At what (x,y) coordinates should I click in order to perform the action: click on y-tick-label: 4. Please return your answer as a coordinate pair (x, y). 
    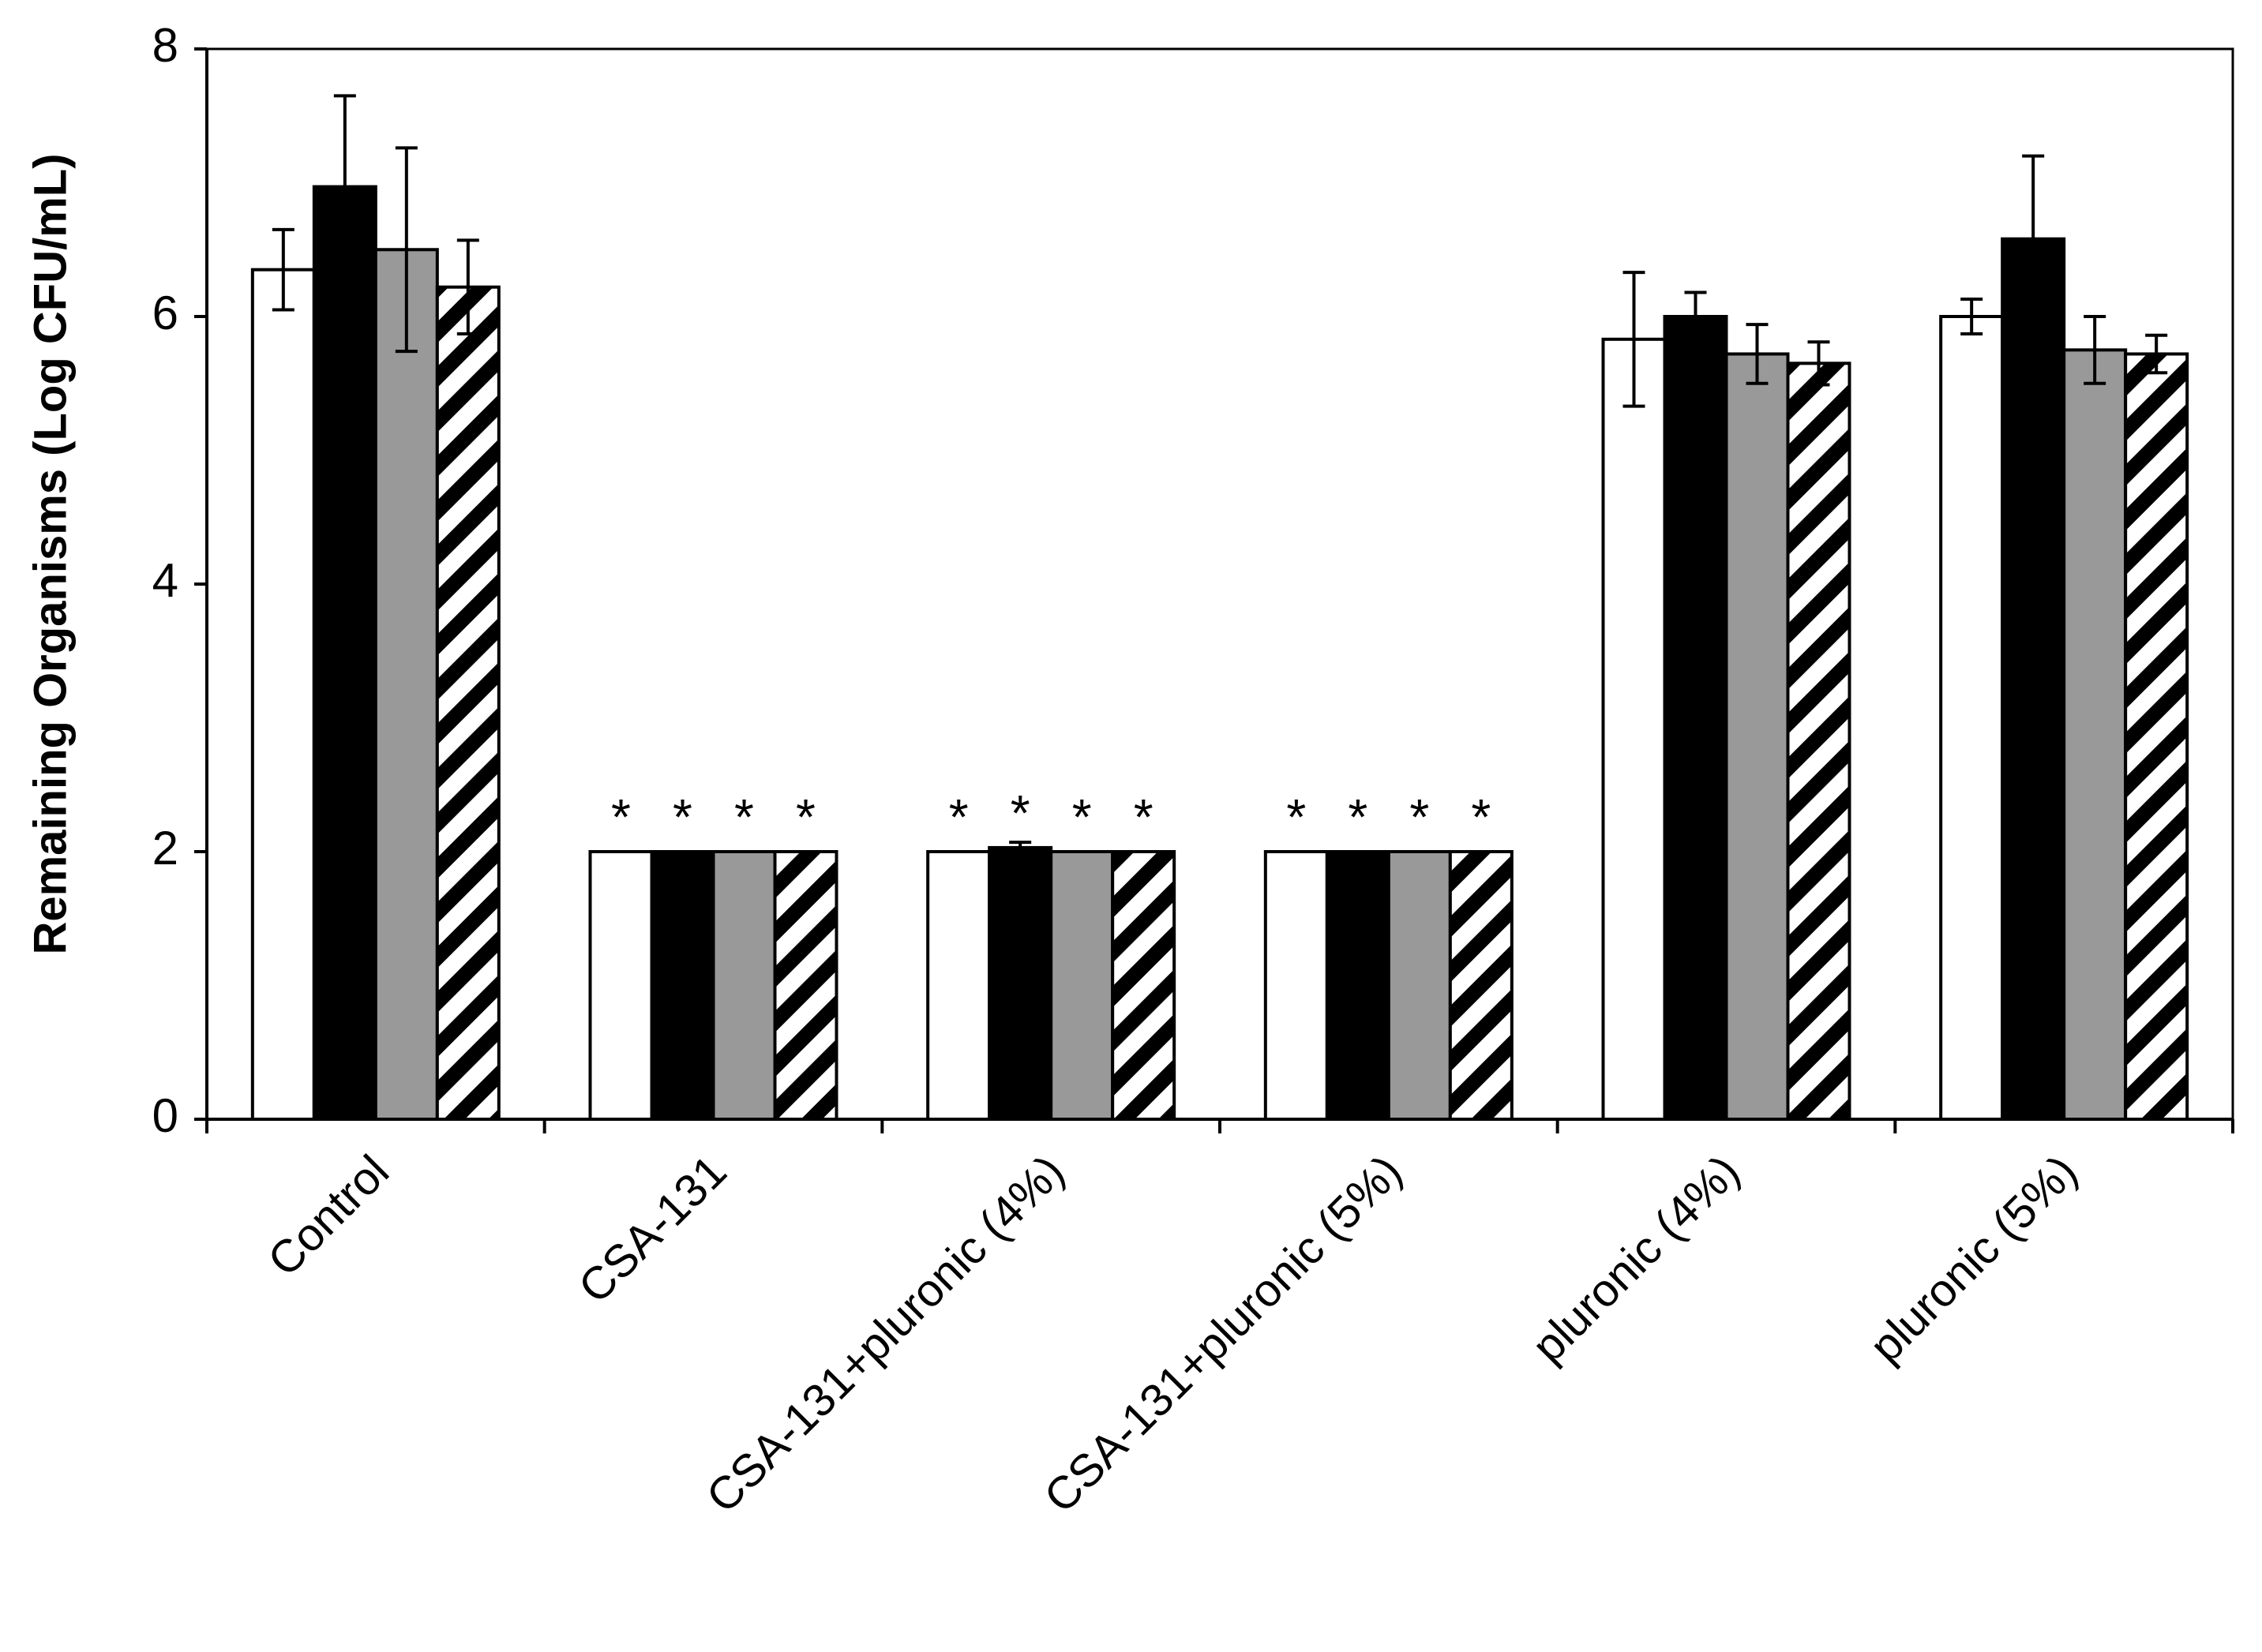
    Looking at the image, I should click on (165, 580).